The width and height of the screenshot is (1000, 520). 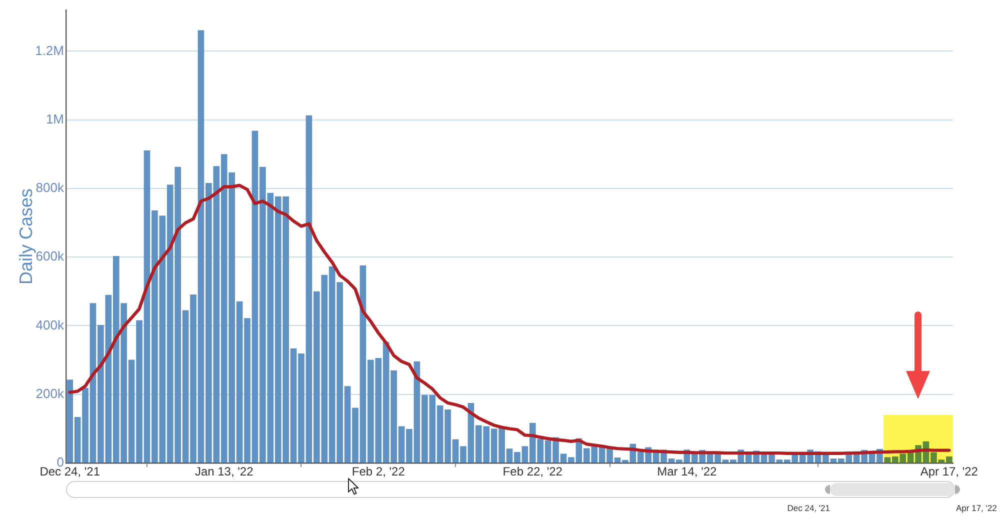 What do you see at coordinates (55, 118) in the screenshot?
I see `y-tick-label: 1M` at bounding box center [55, 118].